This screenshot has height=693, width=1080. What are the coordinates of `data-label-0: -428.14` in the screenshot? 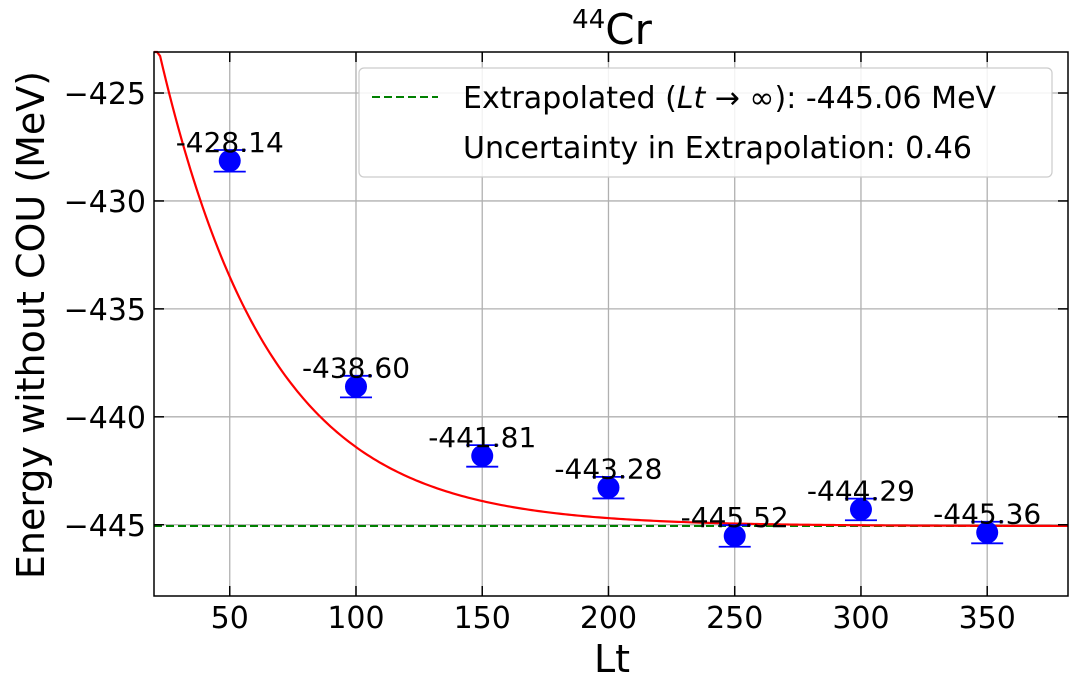 It's located at (230, 142).